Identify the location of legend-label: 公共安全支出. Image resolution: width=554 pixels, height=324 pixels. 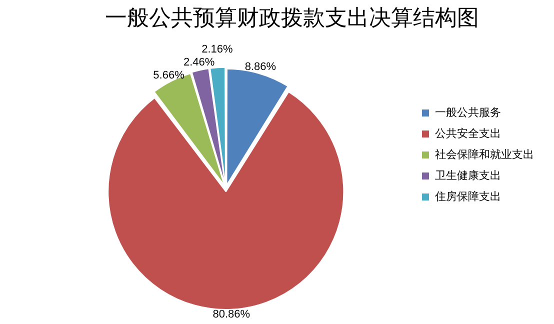
(468, 133).